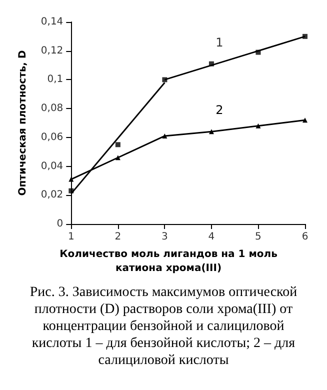 The image size is (327, 390). Describe the element at coordinates (52, 166) in the screenshot. I see `y-tick-label: 0,04` at that location.